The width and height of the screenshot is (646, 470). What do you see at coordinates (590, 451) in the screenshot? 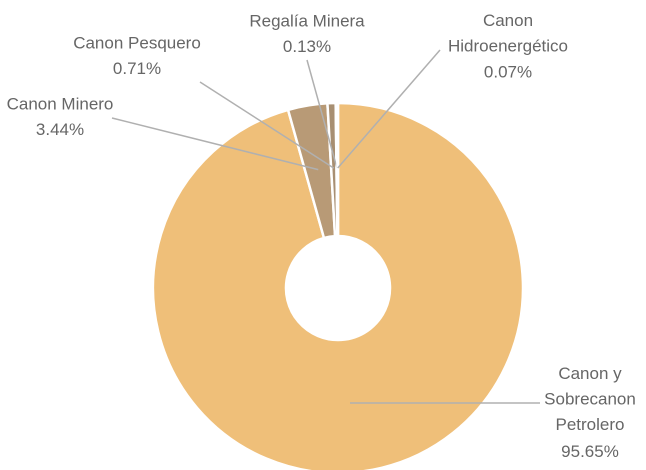
I see `value-label: 95.65%` at bounding box center [590, 451].